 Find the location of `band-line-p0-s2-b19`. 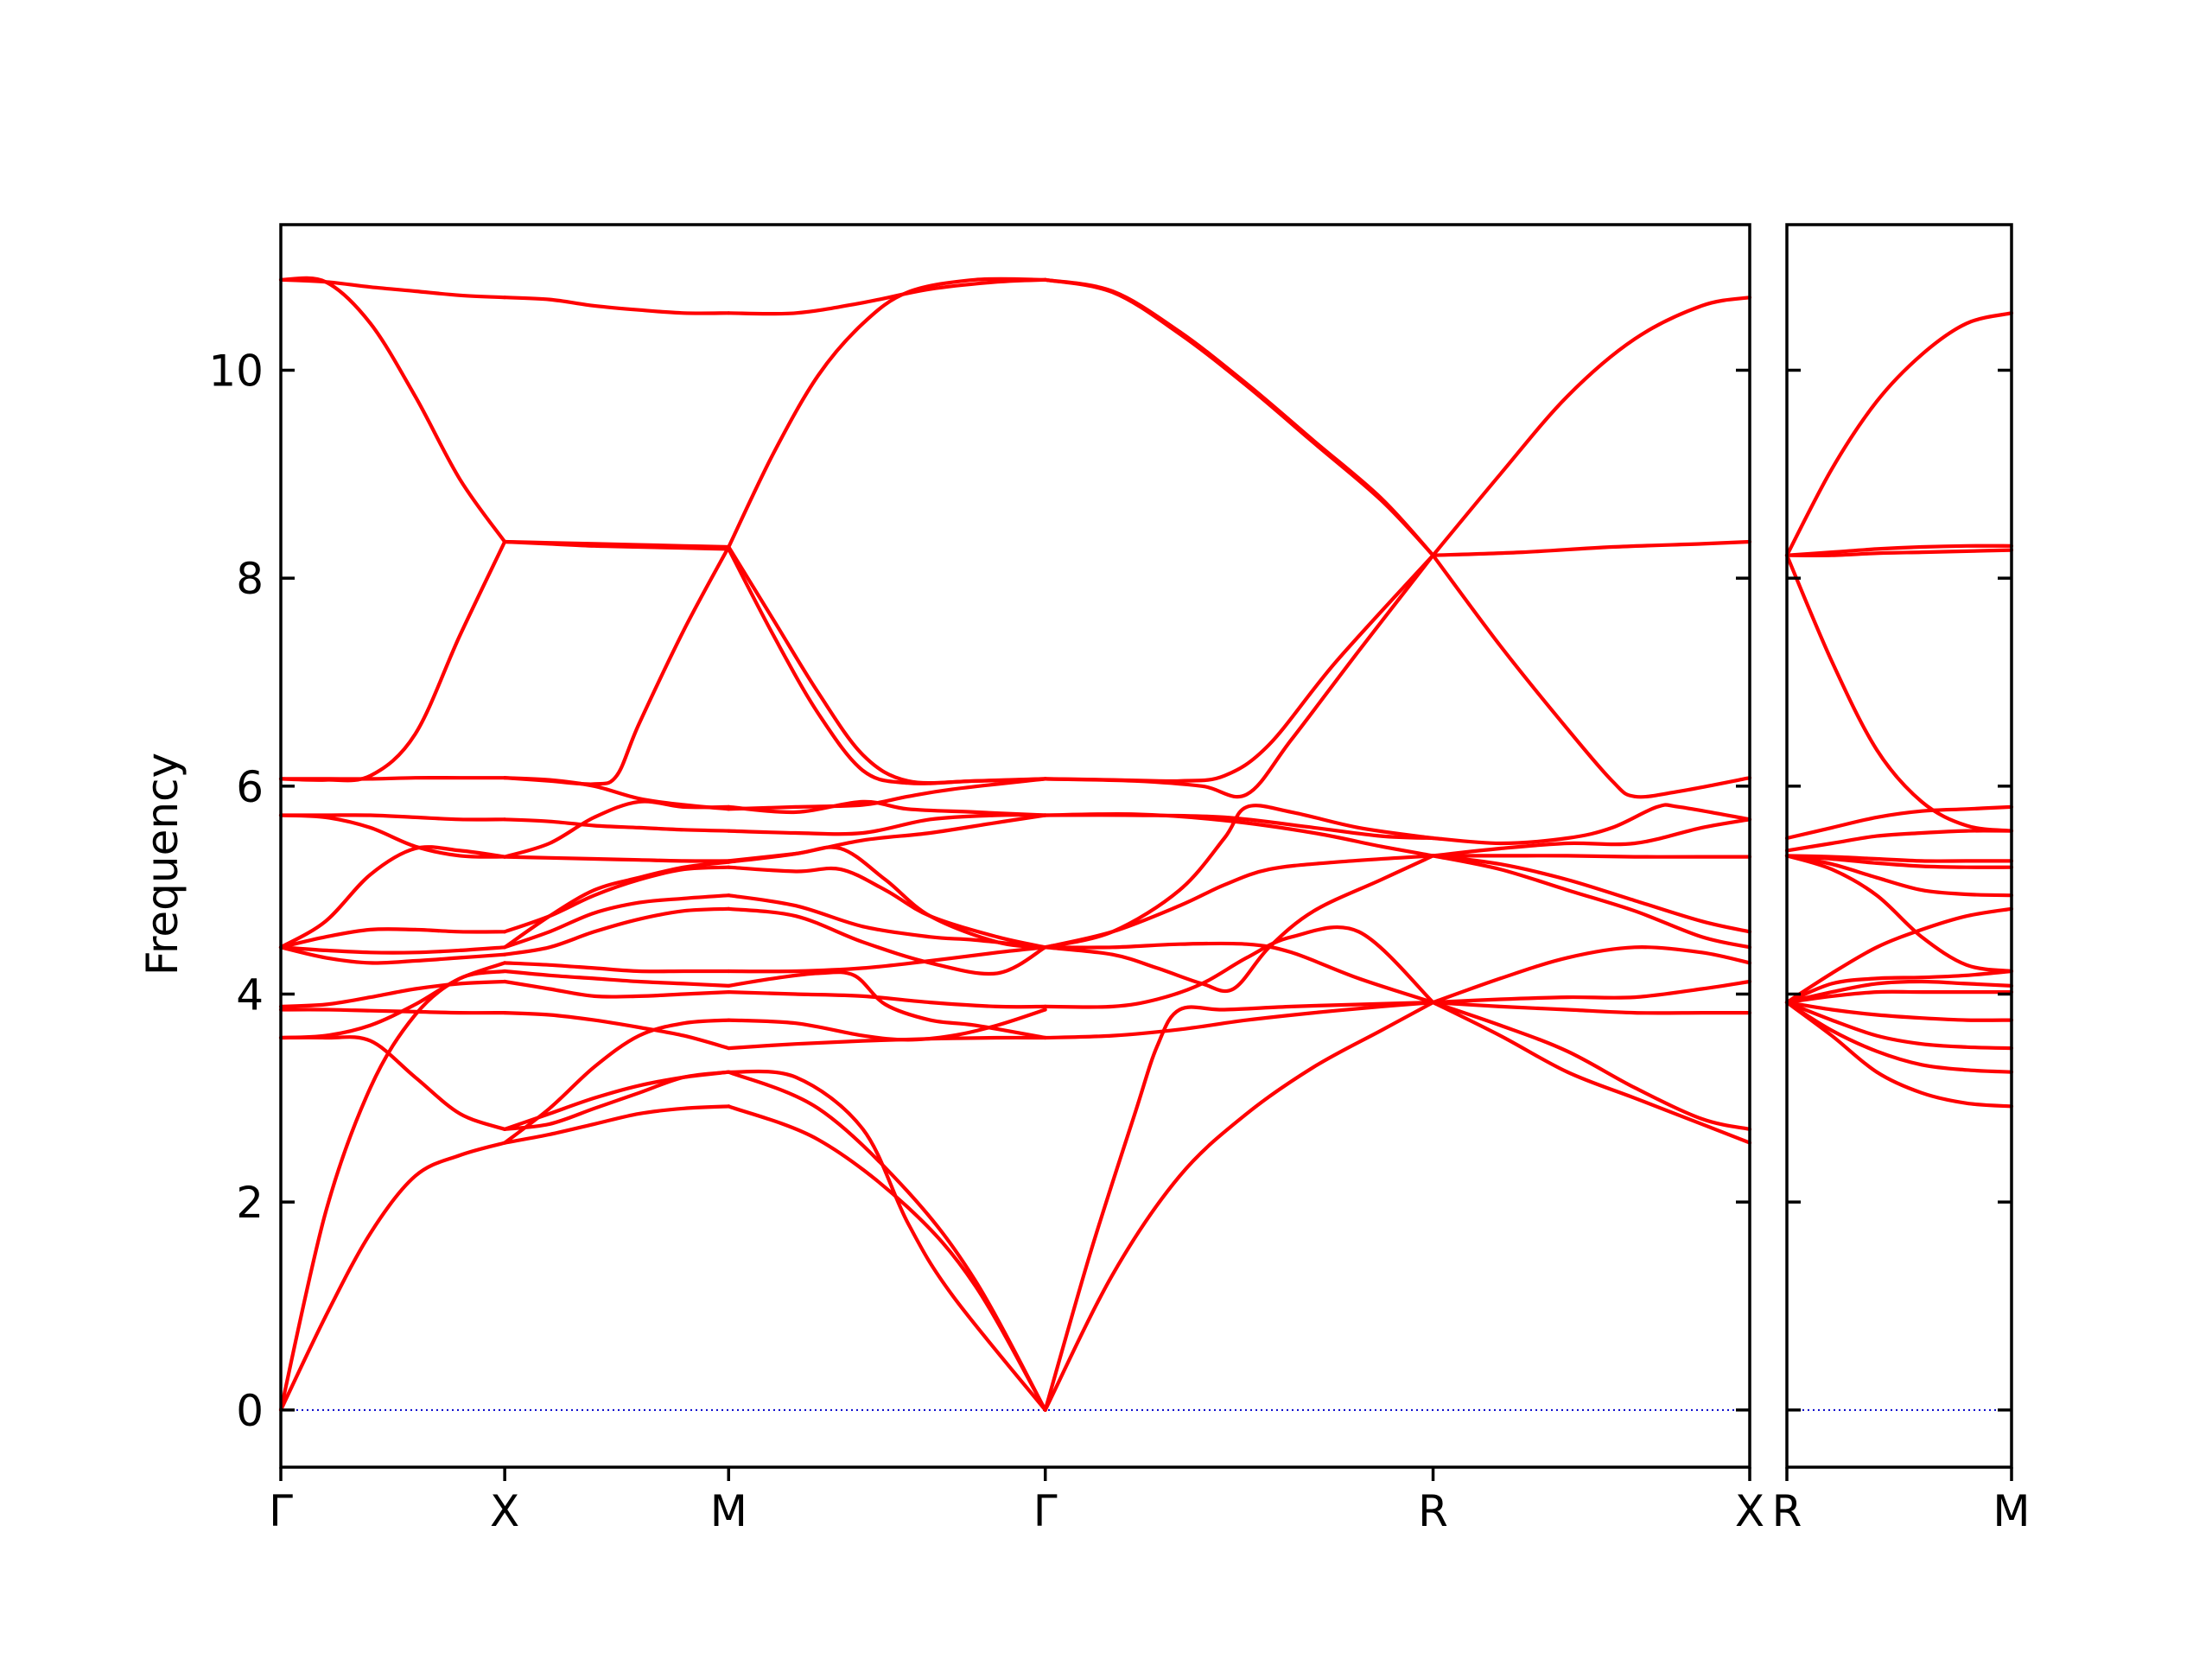

band-line-p0-s2-b19 is located at coordinates (887, 296).